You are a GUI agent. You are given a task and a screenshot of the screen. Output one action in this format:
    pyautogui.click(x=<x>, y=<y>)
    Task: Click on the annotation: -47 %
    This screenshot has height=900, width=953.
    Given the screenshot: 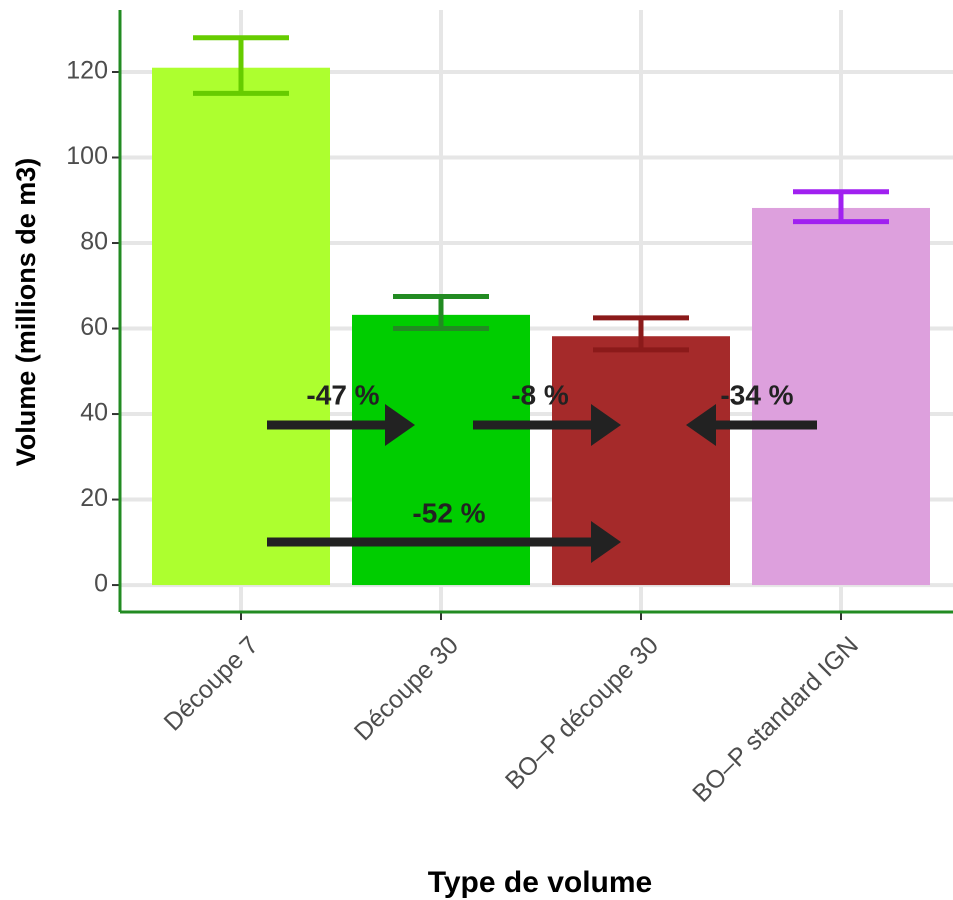 What is the action you would take?
    pyautogui.click(x=342, y=394)
    